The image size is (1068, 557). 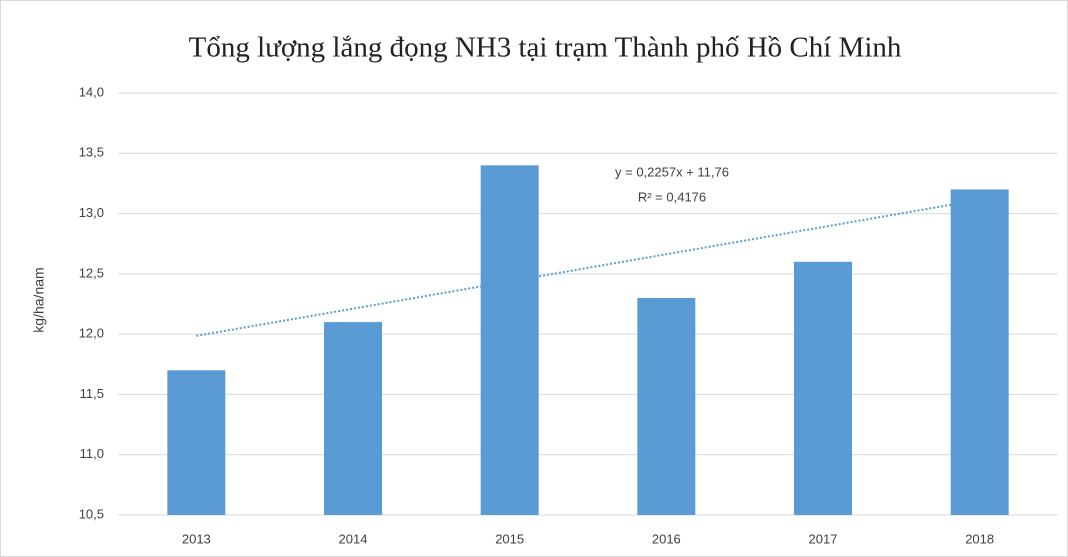 What do you see at coordinates (91, 513) in the screenshot?
I see `y-tick-label: 10,5` at bounding box center [91, 513].